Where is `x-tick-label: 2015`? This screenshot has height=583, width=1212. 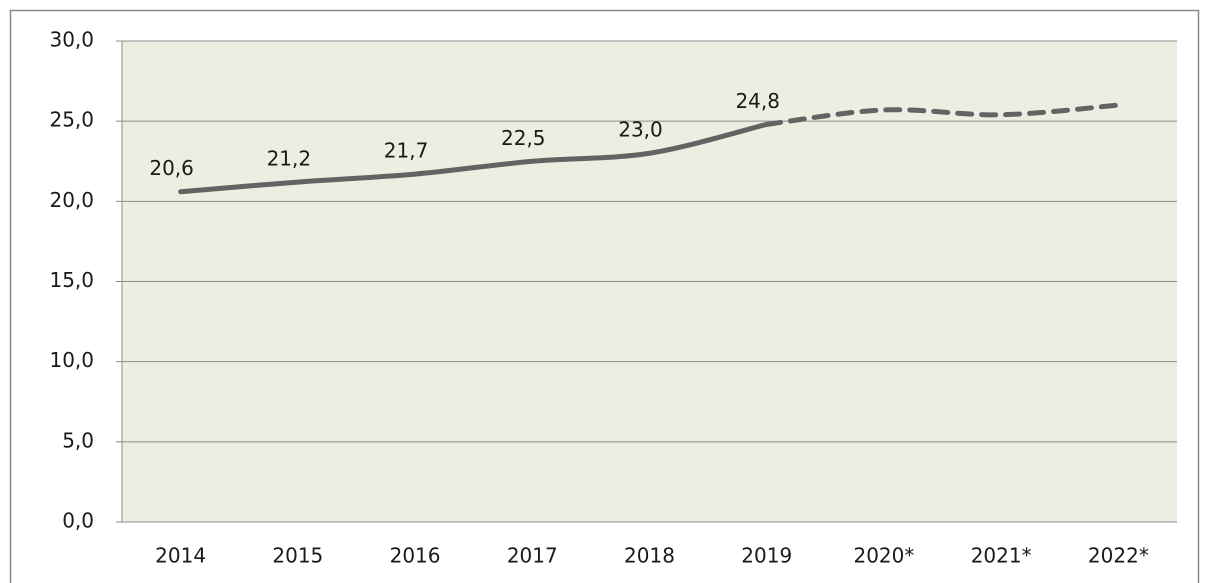
x-tick-label: 2015 is located at coordinates (297, 556).